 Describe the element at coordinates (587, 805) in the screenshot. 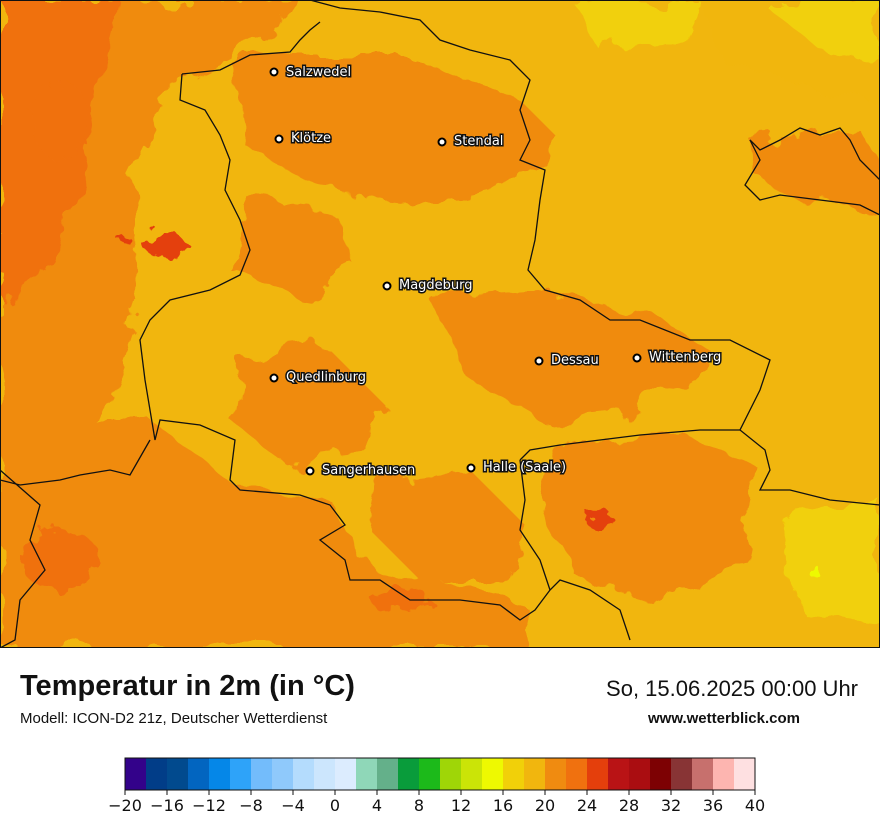

I see `legend-tick-label: 24` at that location.